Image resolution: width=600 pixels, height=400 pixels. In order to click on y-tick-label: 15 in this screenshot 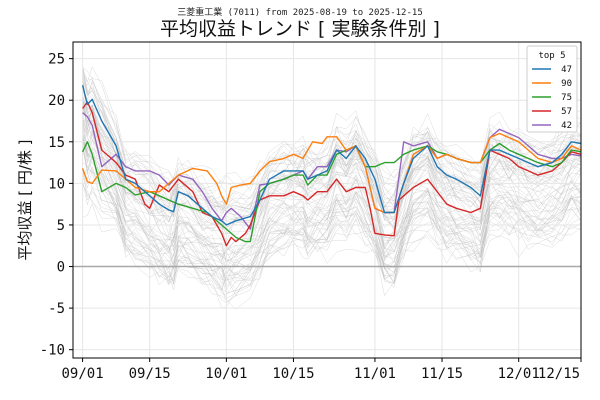, I will do `click(56, 143)`.